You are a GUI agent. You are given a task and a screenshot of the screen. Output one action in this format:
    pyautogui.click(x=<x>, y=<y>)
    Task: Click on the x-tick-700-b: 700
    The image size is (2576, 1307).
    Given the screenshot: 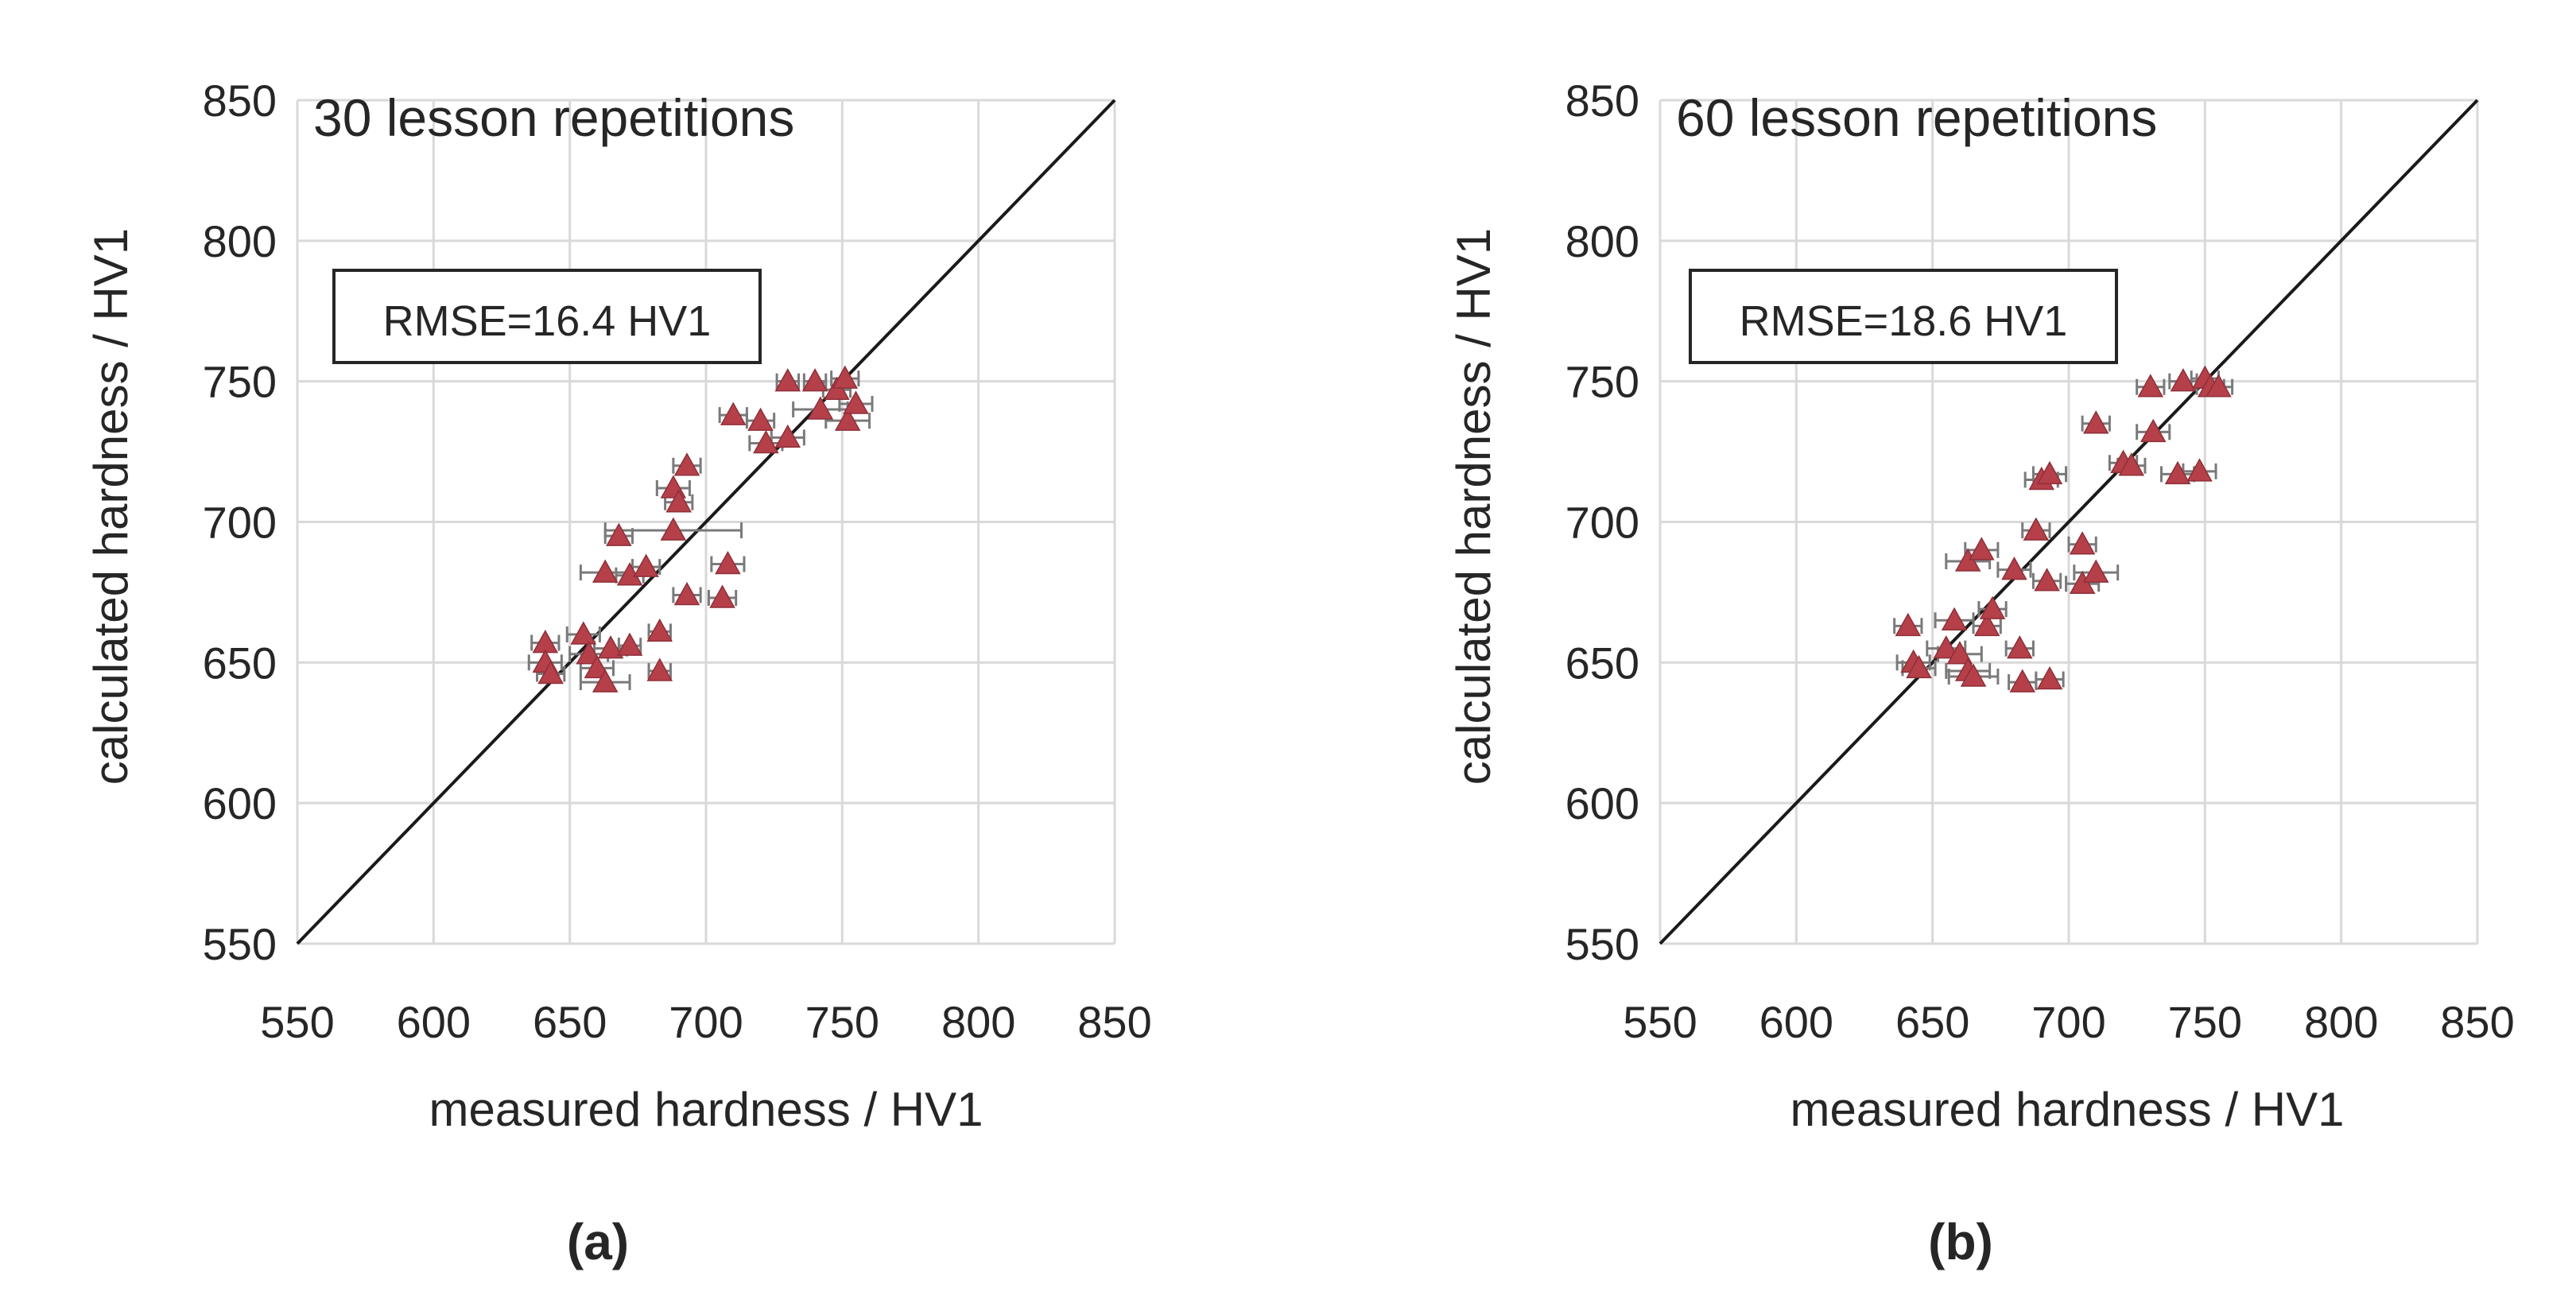 What is the action you would take?
    pyautogui.click(x=2068, y=1022)
    